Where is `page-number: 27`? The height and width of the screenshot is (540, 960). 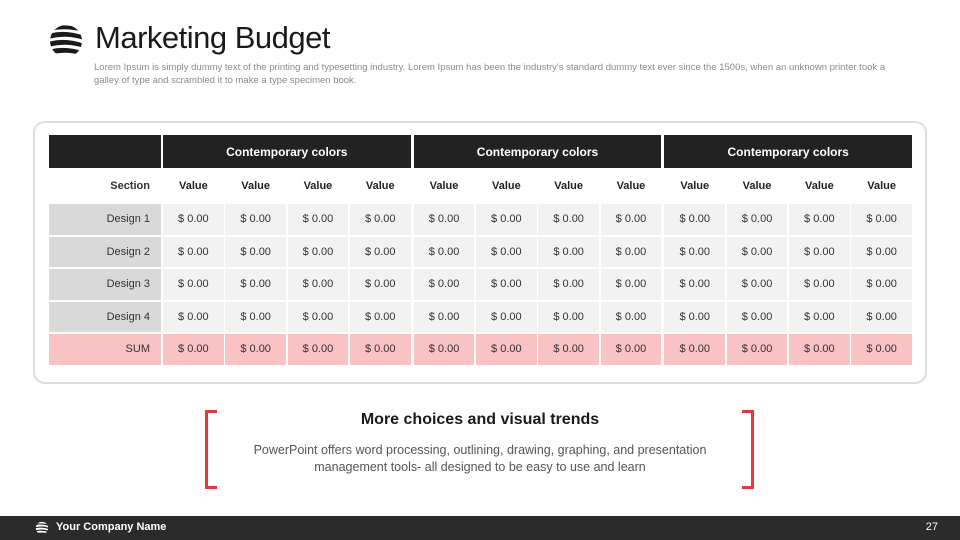
page-number: 27 is located at coordinates (931, 527).